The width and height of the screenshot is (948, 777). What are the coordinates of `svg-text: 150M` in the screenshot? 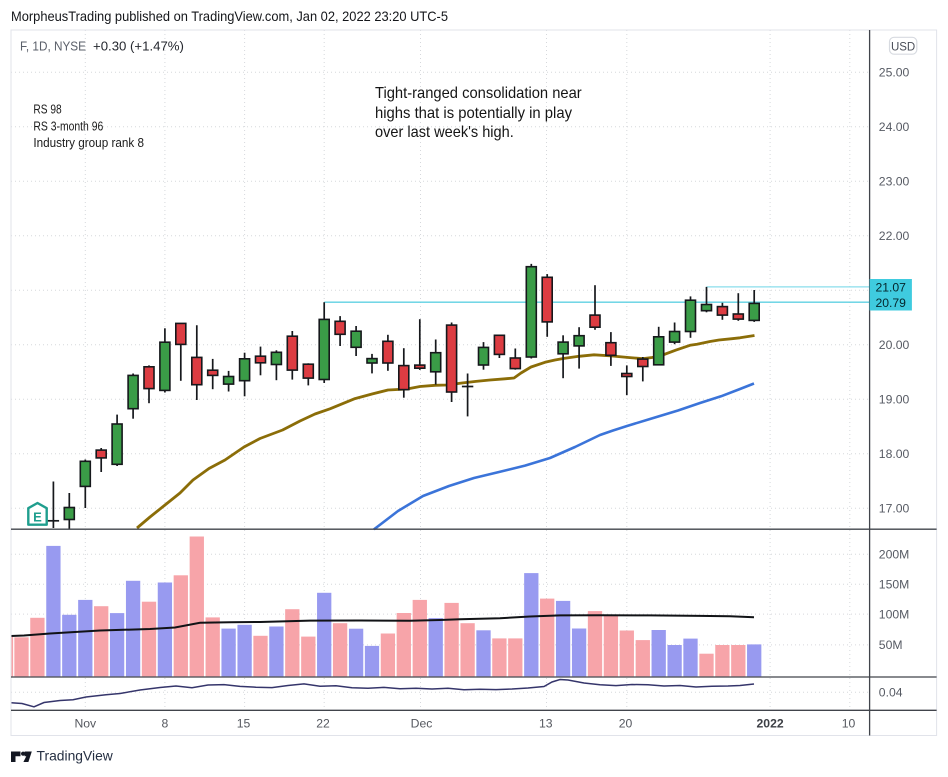 It's located at (894, 585).